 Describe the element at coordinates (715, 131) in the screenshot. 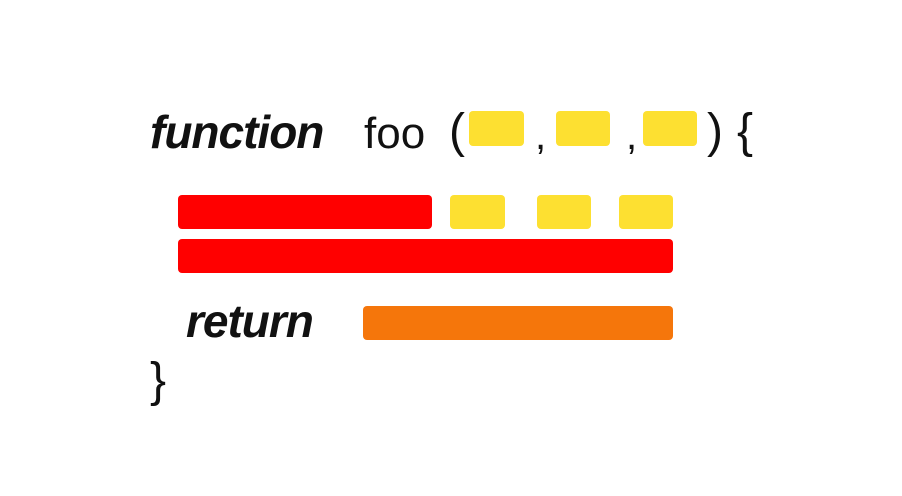

I see `close-paren: )` at that location.